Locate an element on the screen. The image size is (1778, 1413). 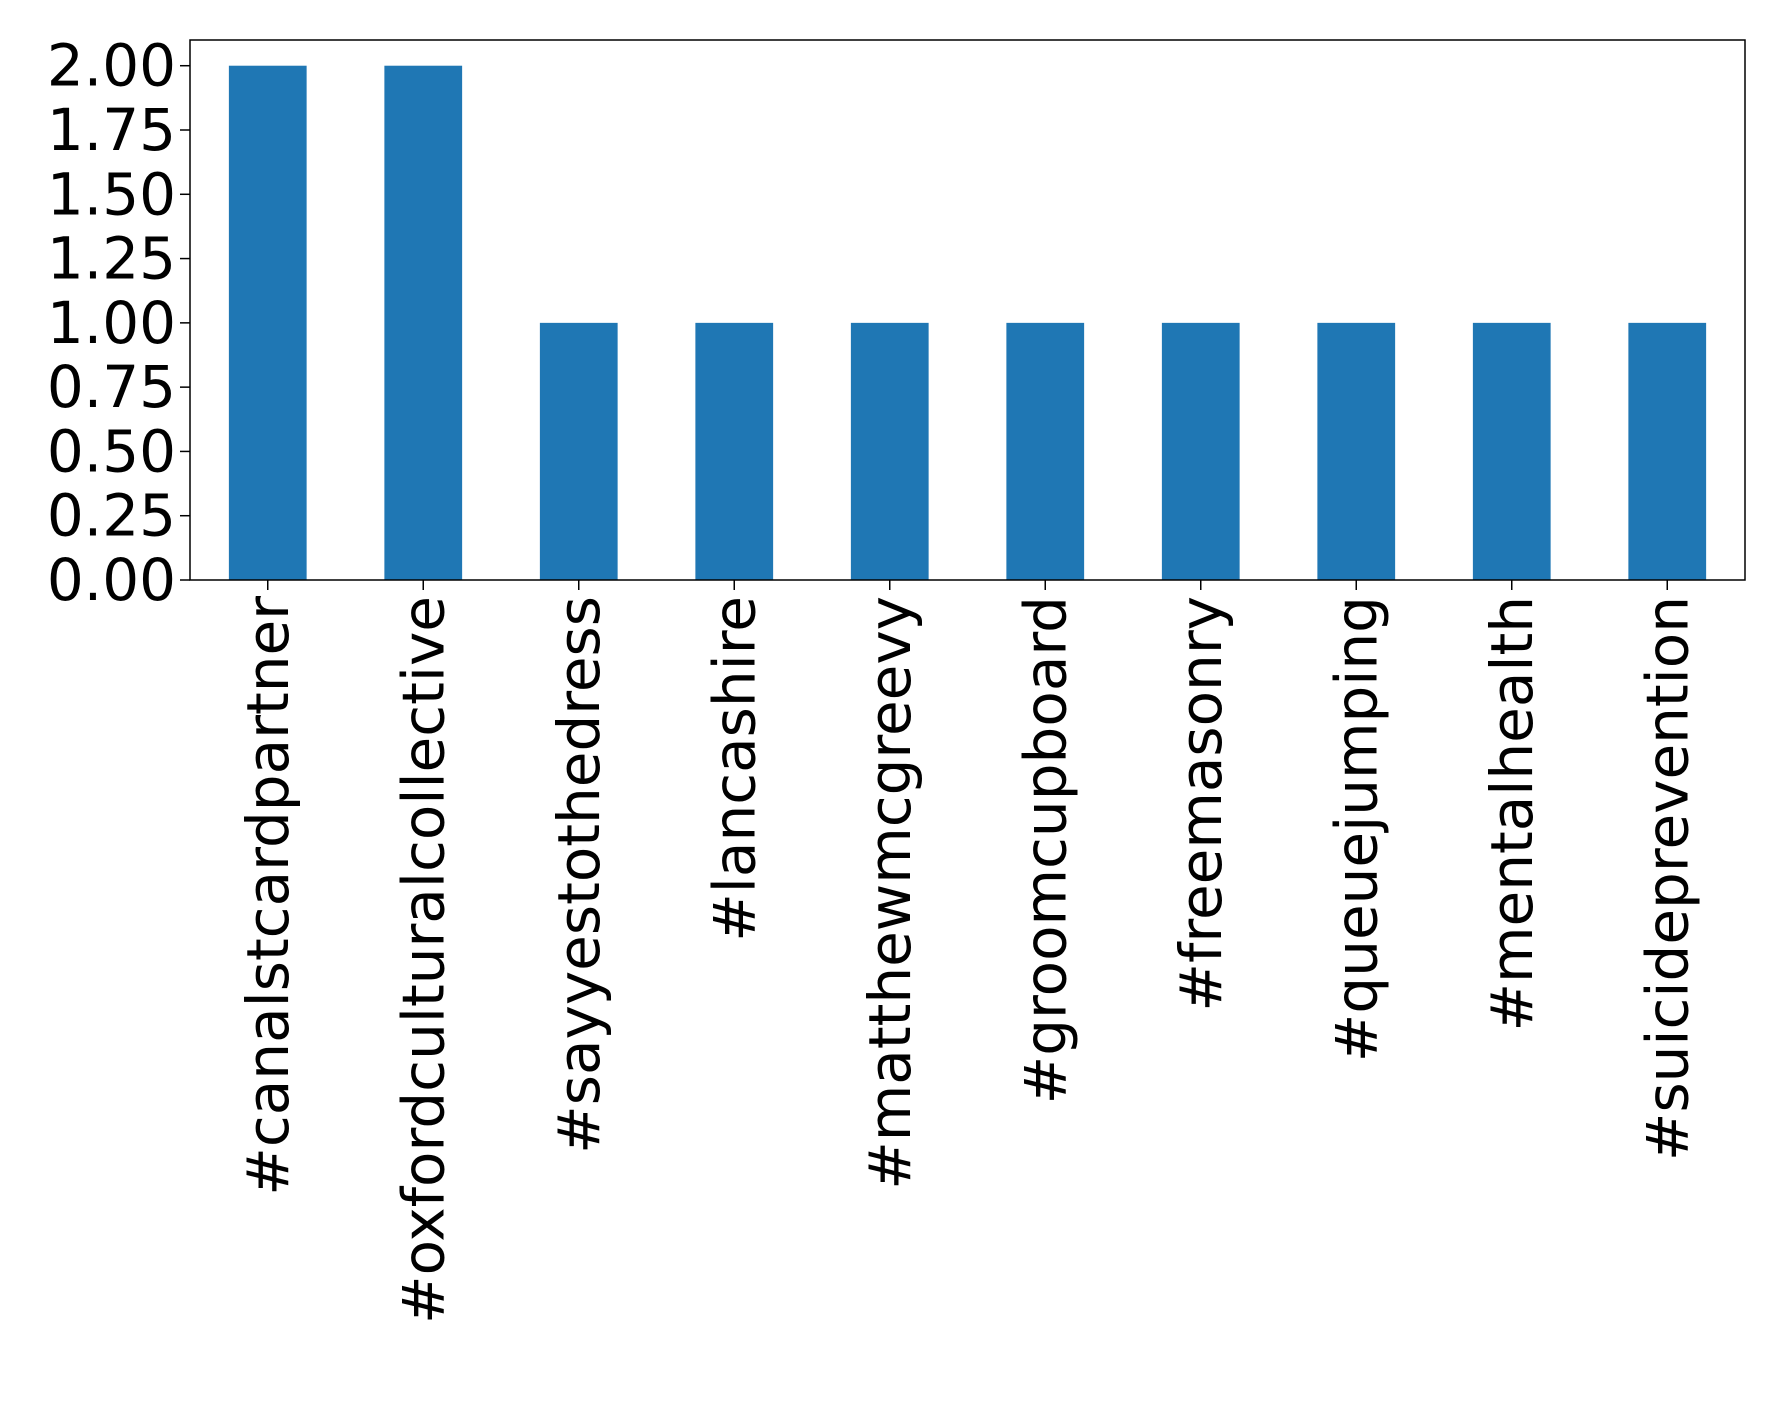
y-tick-label-5: 1.25 is located at coordinates (111, 259).